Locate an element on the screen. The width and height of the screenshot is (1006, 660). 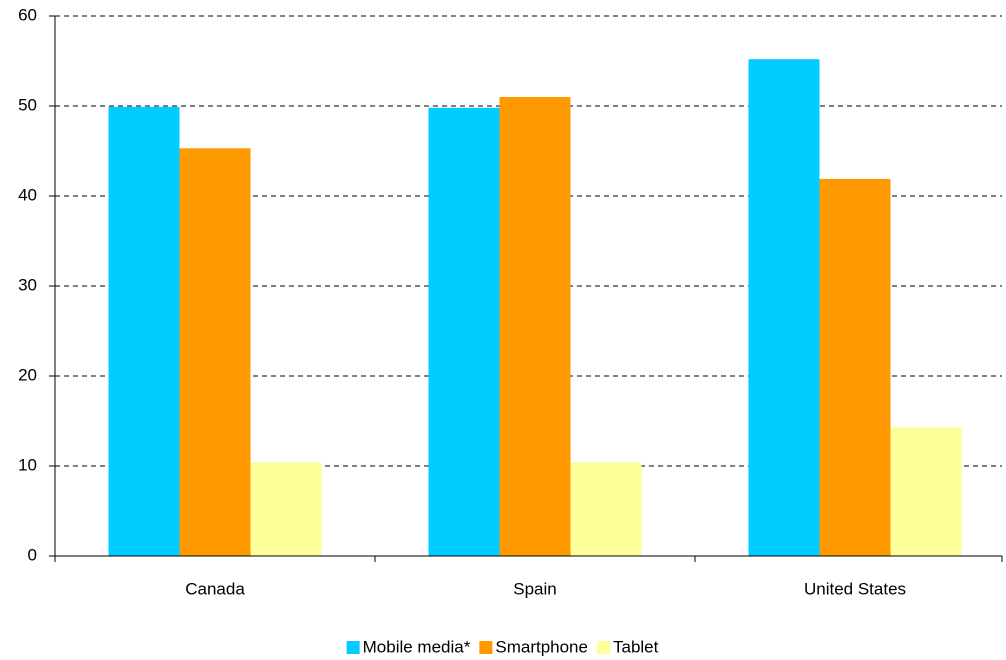
y-tick-label: 0 is located at coordinates (32, 554).